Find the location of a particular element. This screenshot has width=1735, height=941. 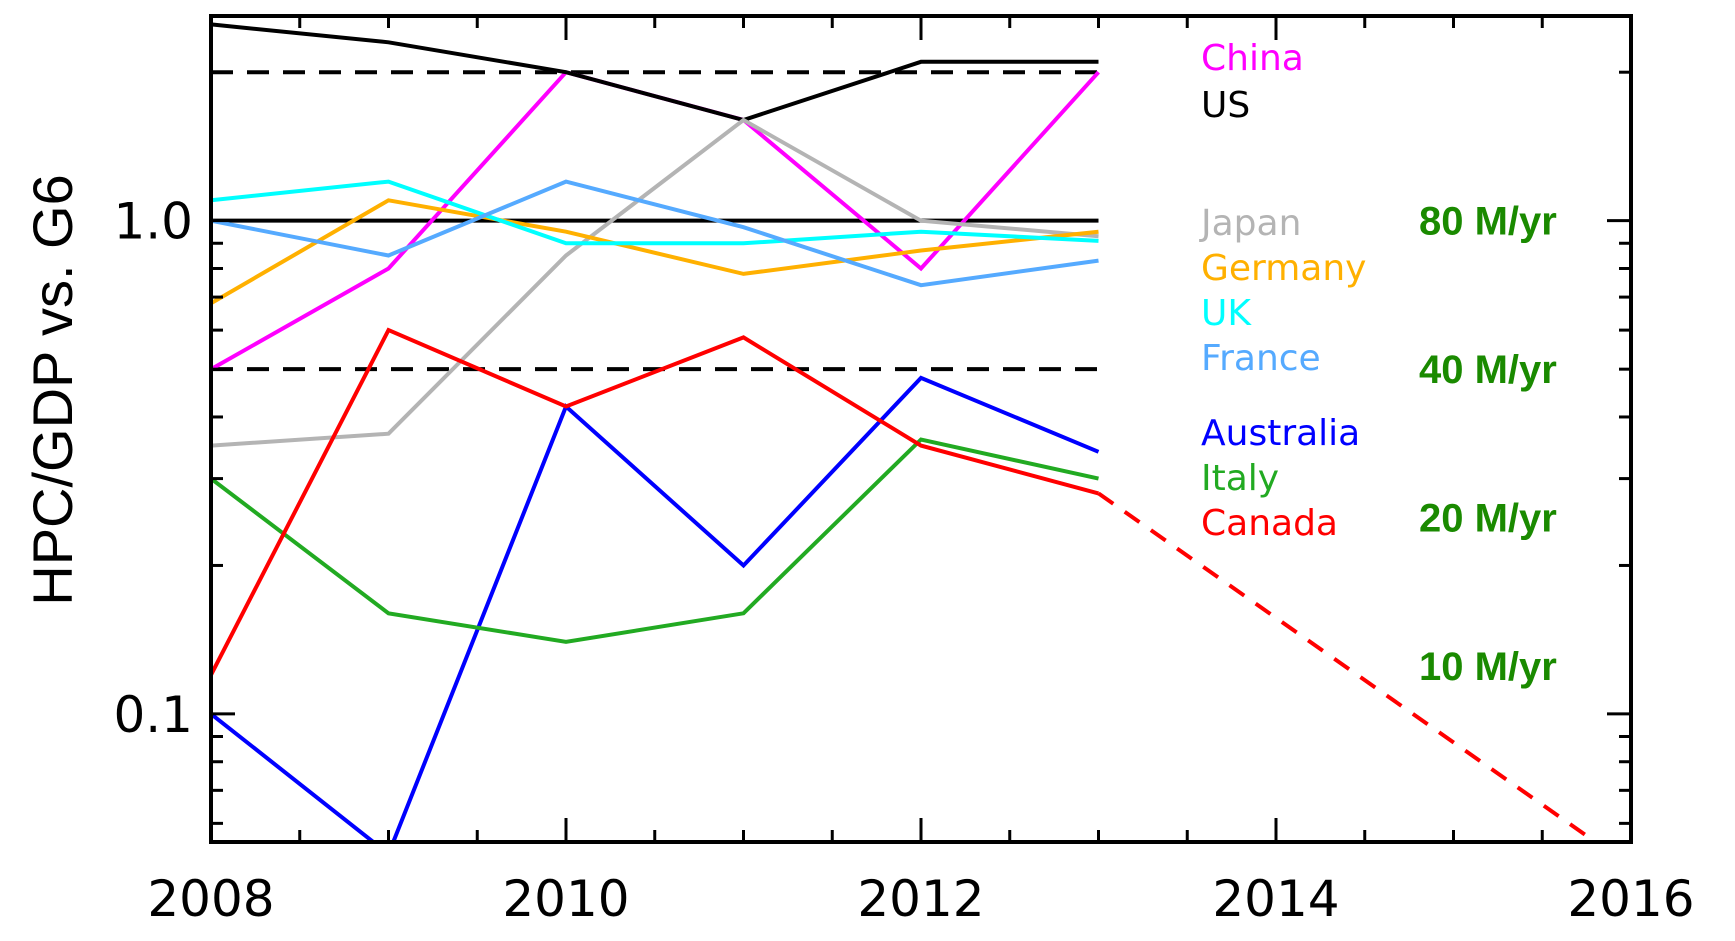

legend-label-china: China is located at coordinates (1252, 58).